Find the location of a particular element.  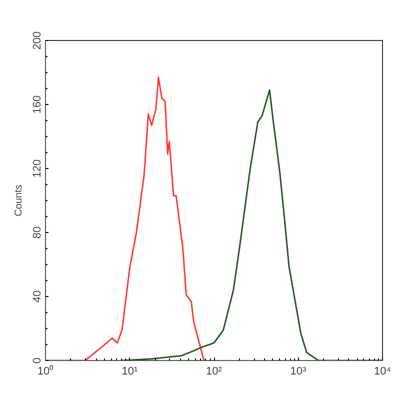

x-tick-label: 10² is located at coordinates (214, 372).